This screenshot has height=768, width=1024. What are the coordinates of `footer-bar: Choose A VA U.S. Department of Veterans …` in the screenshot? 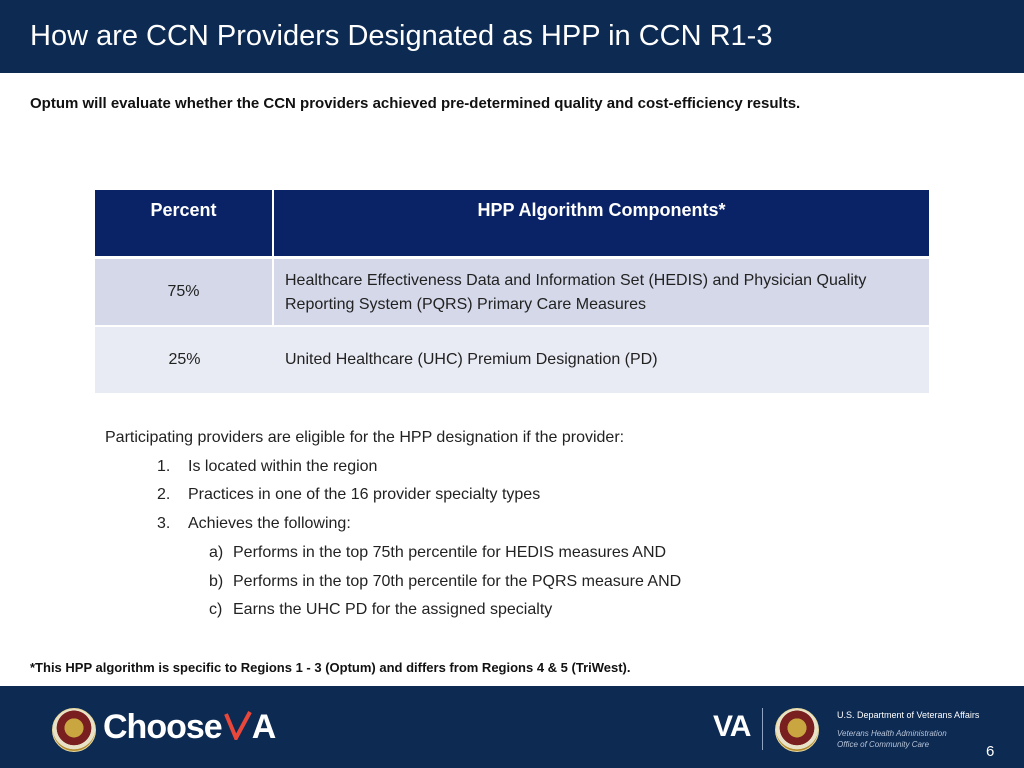 It's located at (512, 727).